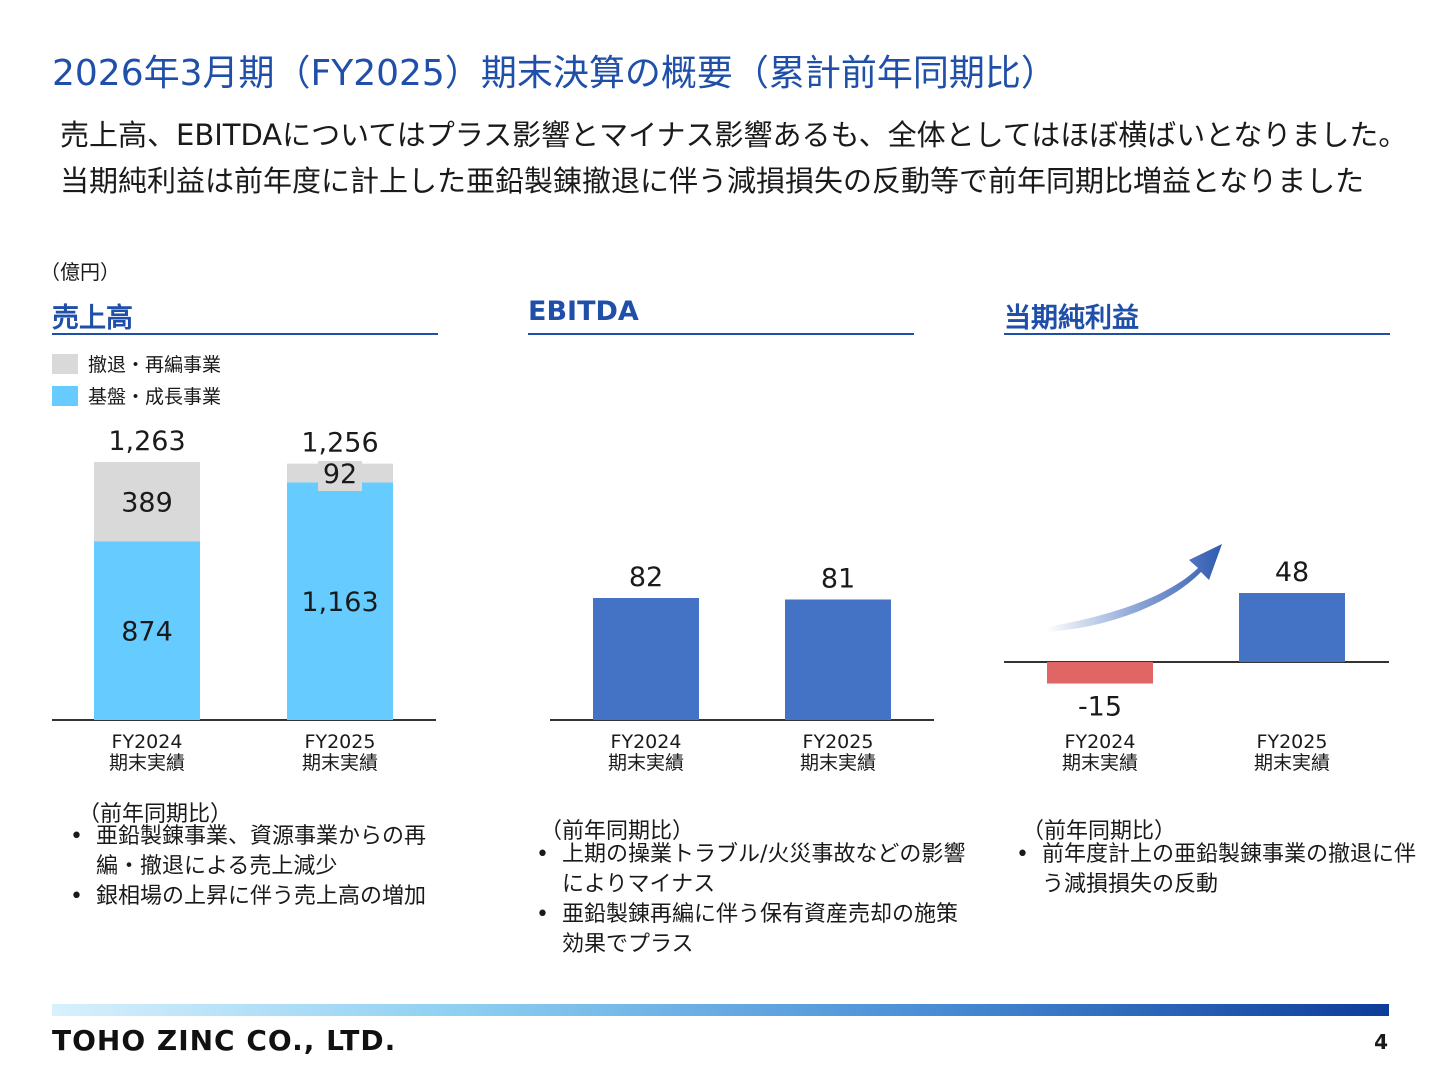 This screenshot has height=1080, width=1440. I want to click on section-title-net-income: 当期純利益, so click(1071, 318).